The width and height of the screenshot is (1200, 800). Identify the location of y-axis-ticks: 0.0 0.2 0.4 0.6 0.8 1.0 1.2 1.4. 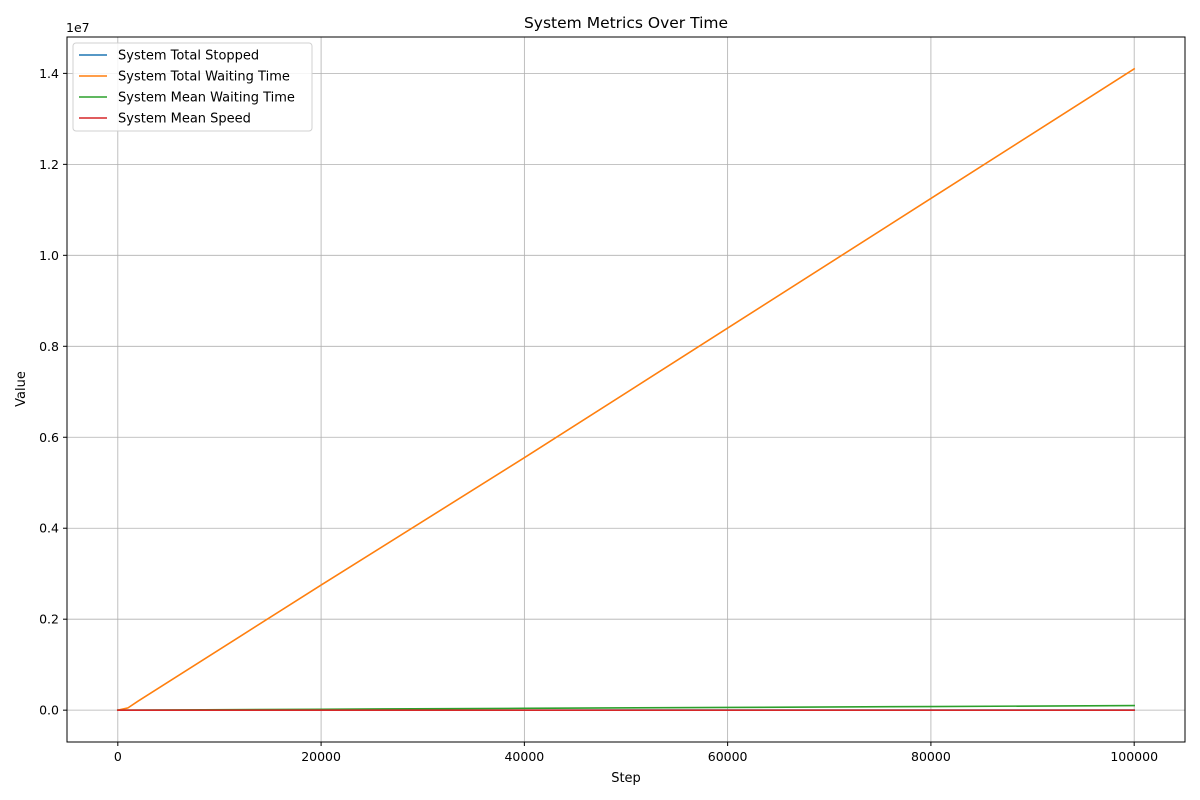
(53, 392).